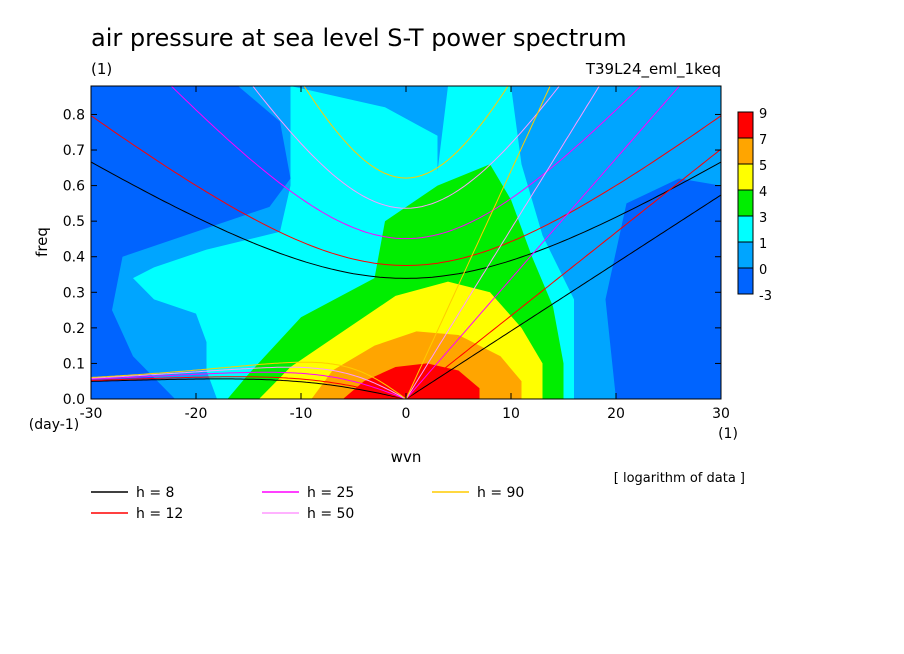 The height and width of the screenshot is (654, 904). What do you see at coordinates (155, 493) in the screenshot?
I see `legend-label-1: h = 8` at bounding box center [155, 493].